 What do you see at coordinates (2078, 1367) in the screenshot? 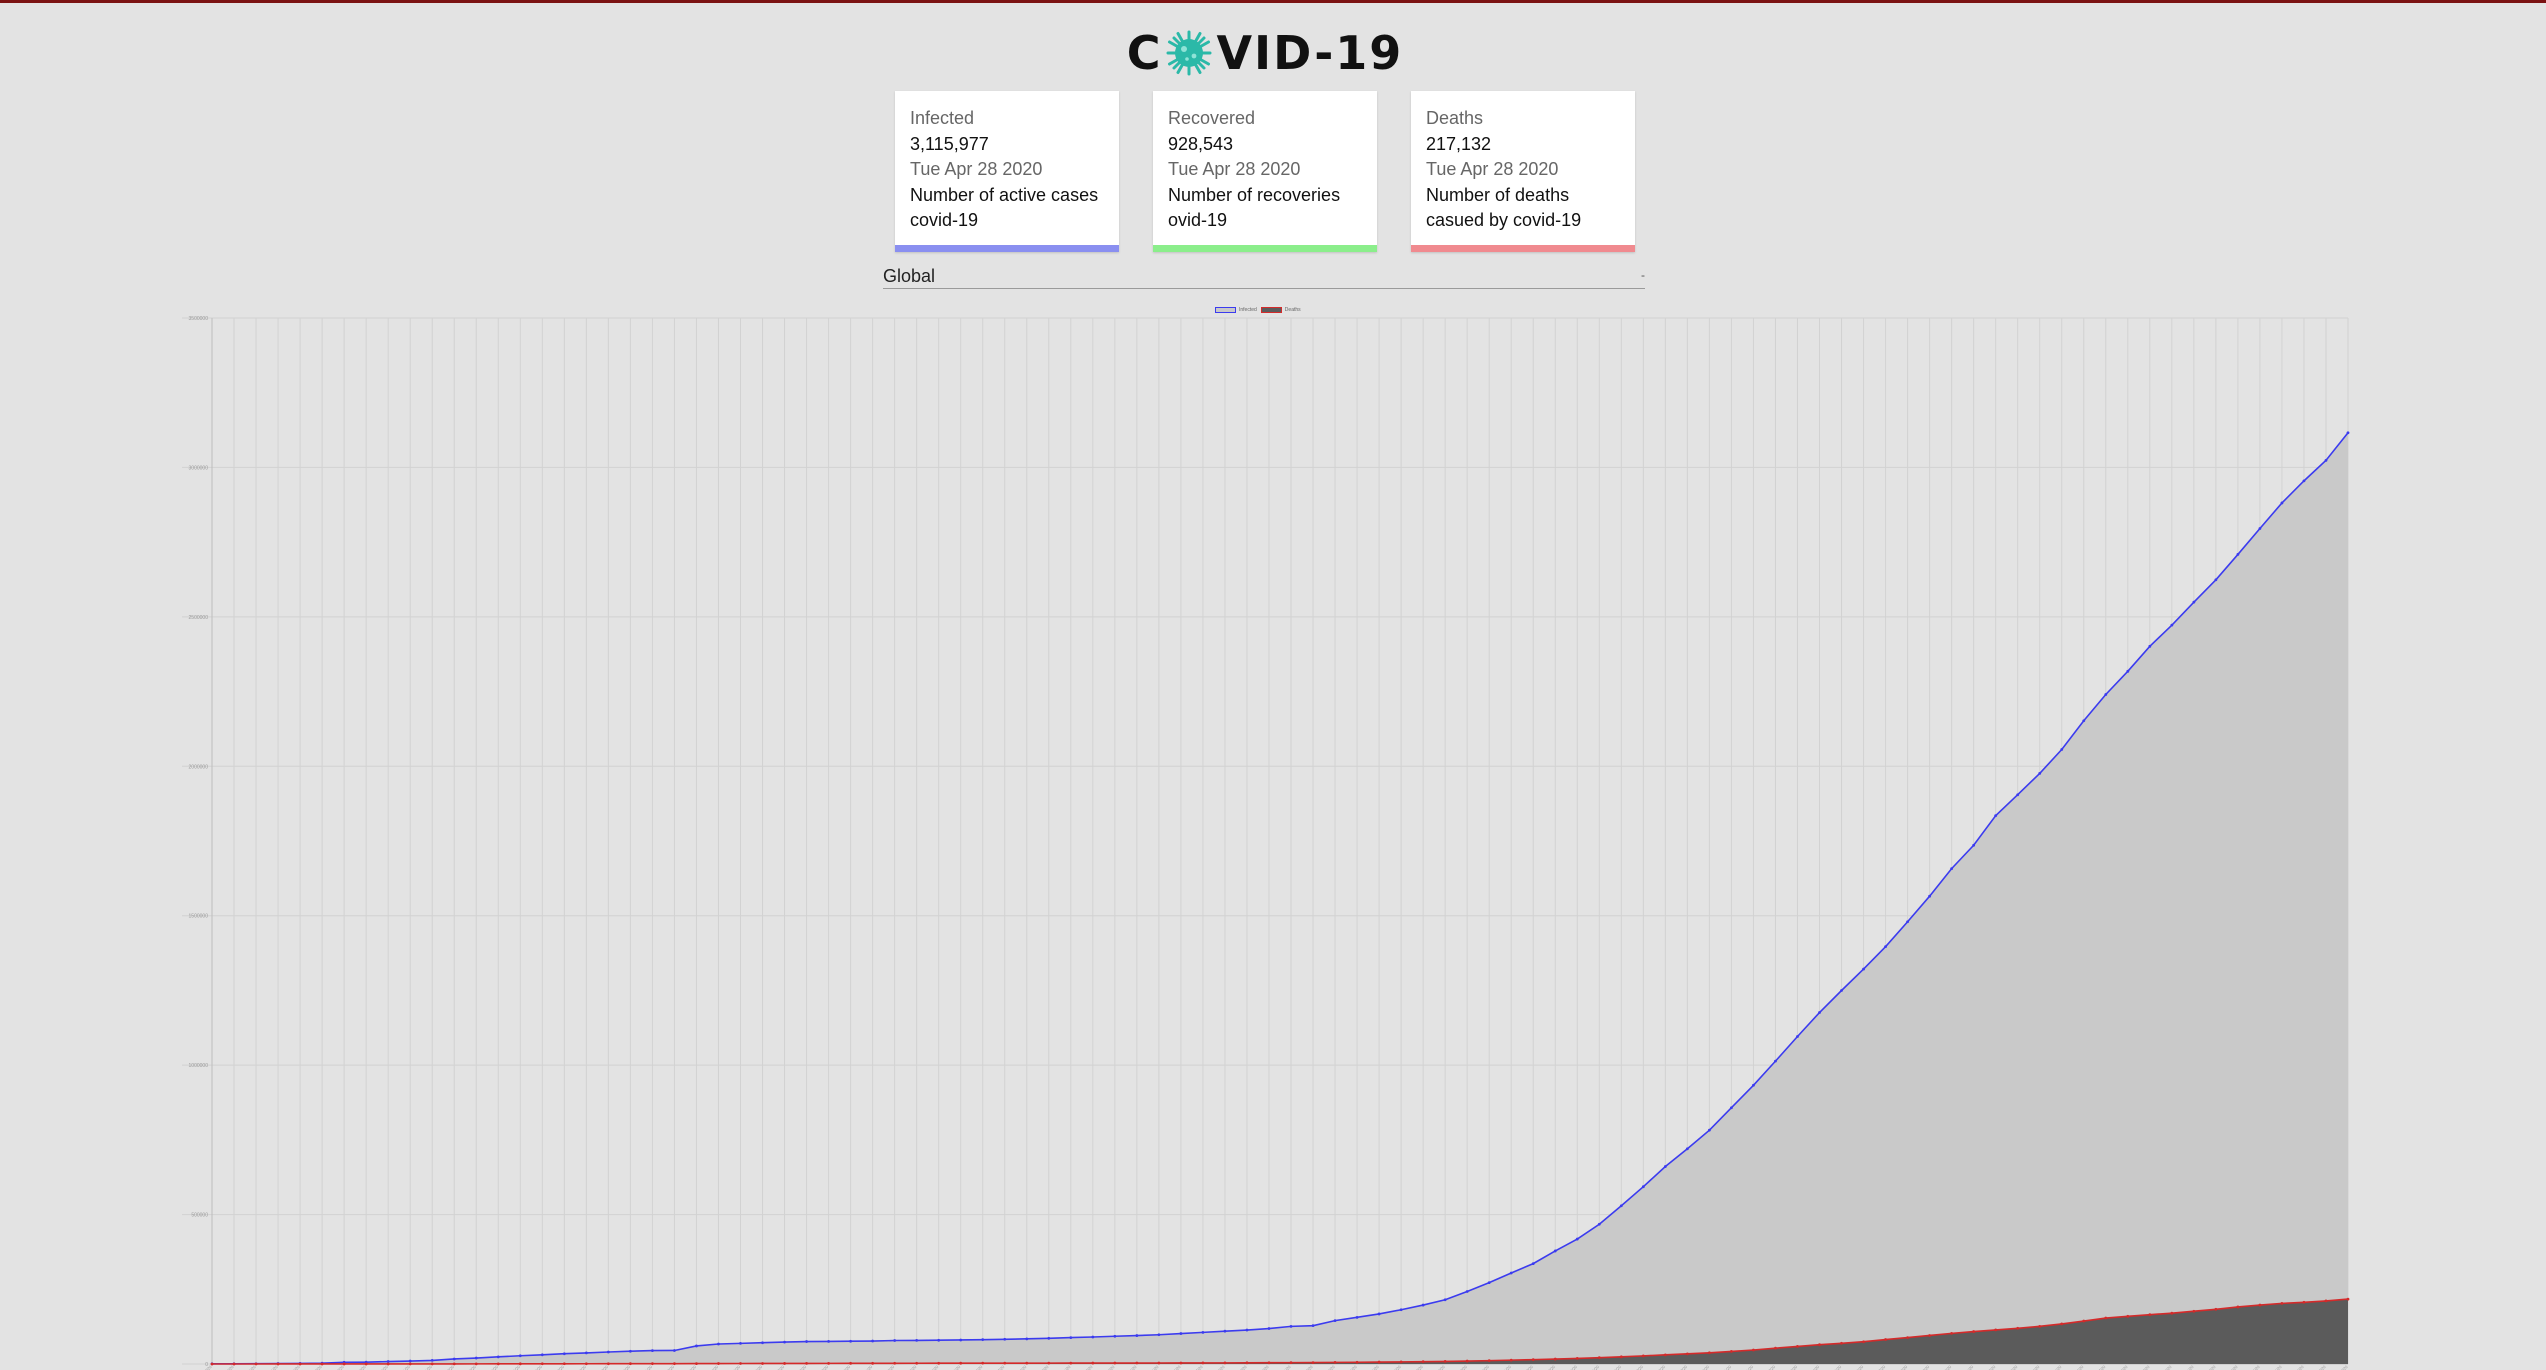
I see `x-tick-label: 4/16/20` at bounding box center [2078, 1367].